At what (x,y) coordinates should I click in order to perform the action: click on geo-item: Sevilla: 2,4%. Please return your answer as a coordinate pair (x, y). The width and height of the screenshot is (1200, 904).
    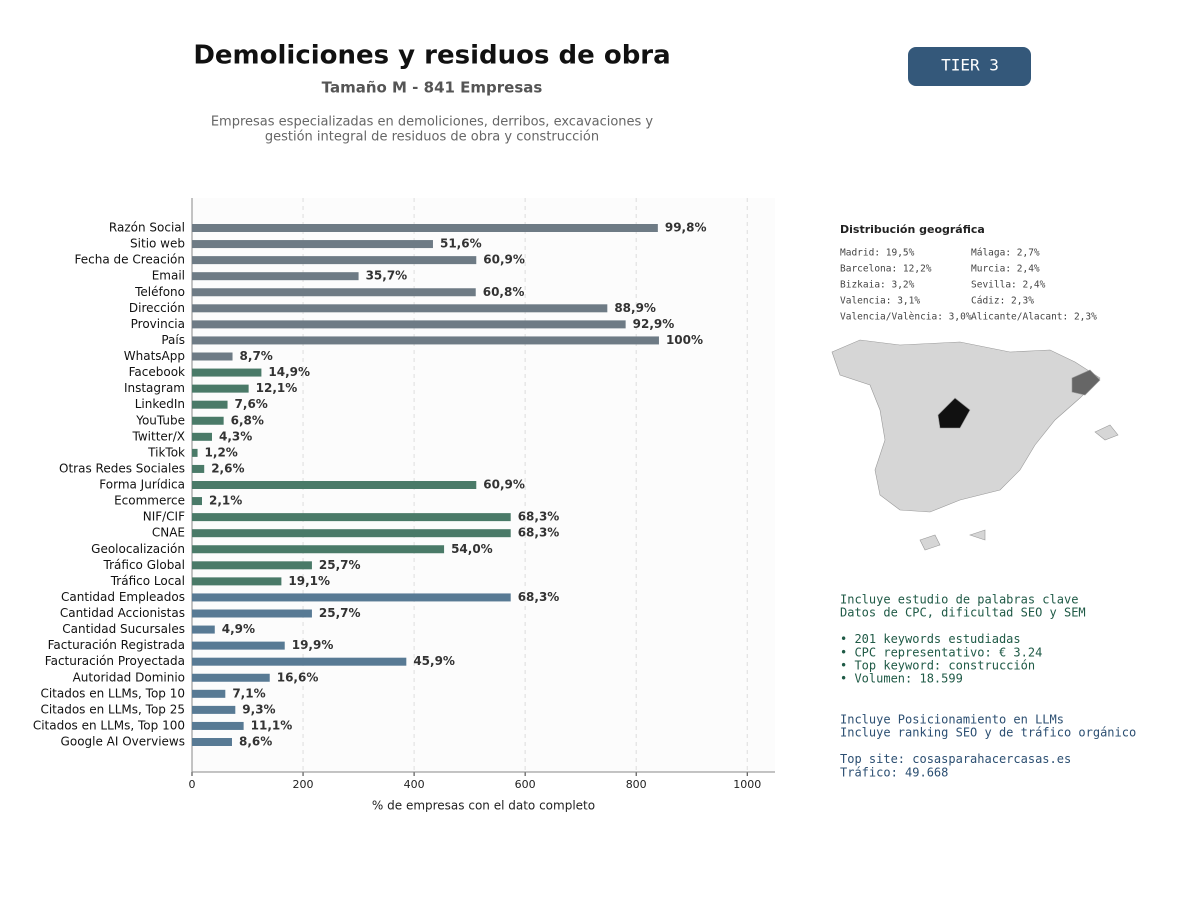
    Looking at the image, I should click on (1008, 285).